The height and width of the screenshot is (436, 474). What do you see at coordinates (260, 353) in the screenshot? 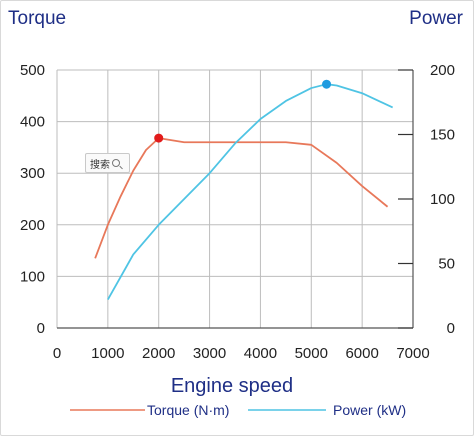
I see `x-tick-label: 4000` at bounding box center [260, 353].